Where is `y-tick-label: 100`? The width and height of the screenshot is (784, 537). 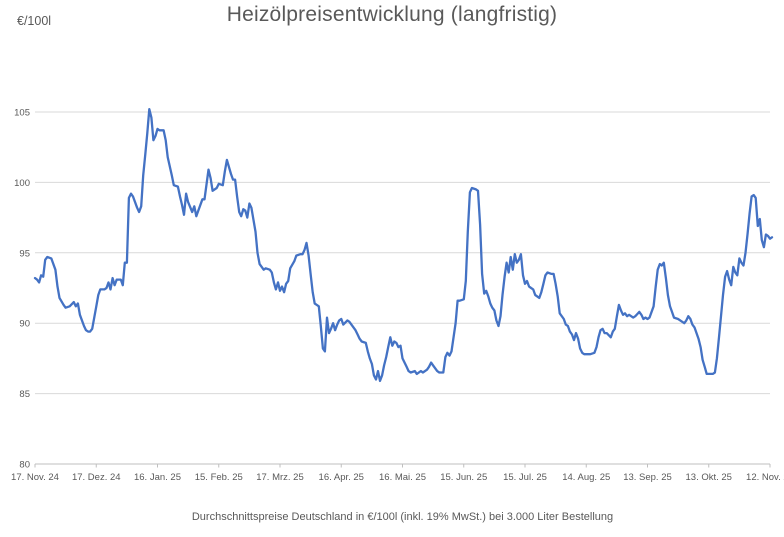
y-tick-label: 100 is located at coordinates (22, 183).